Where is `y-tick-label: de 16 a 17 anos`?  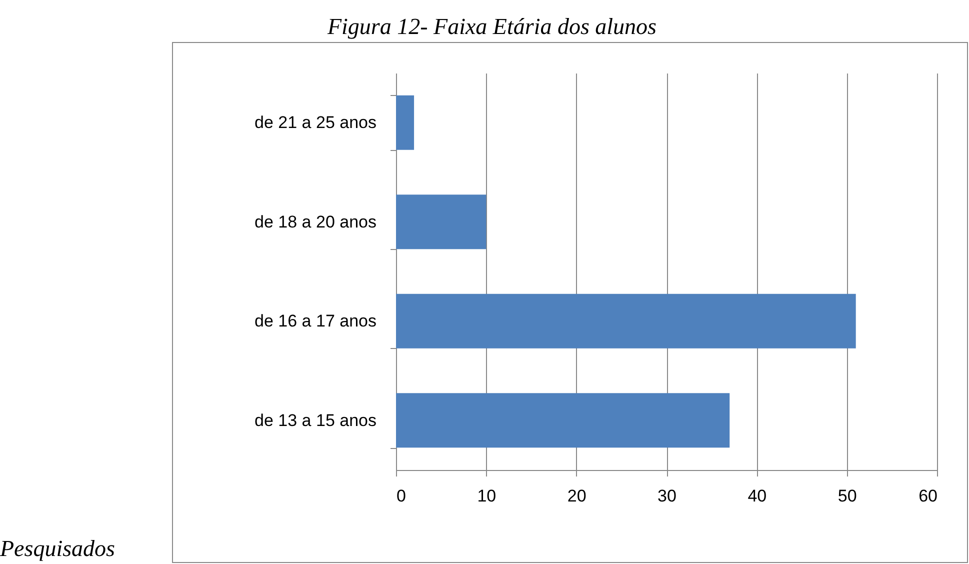
y-tick-label: de 16 a 17 anos is located at coordinates (315, 321).